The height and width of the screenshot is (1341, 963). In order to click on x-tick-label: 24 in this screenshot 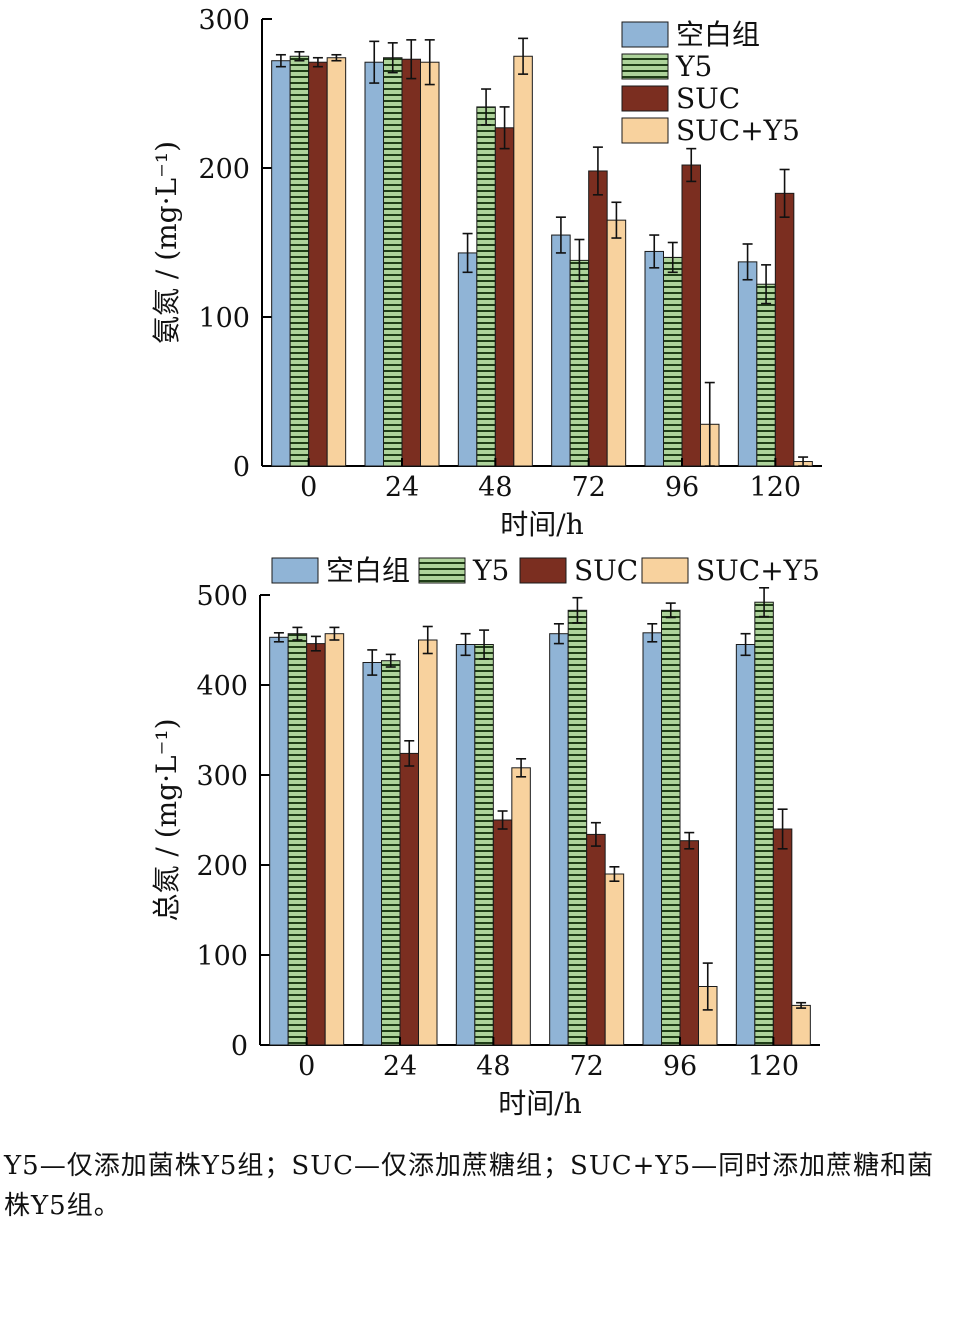, I will do `click(402, 487)`.